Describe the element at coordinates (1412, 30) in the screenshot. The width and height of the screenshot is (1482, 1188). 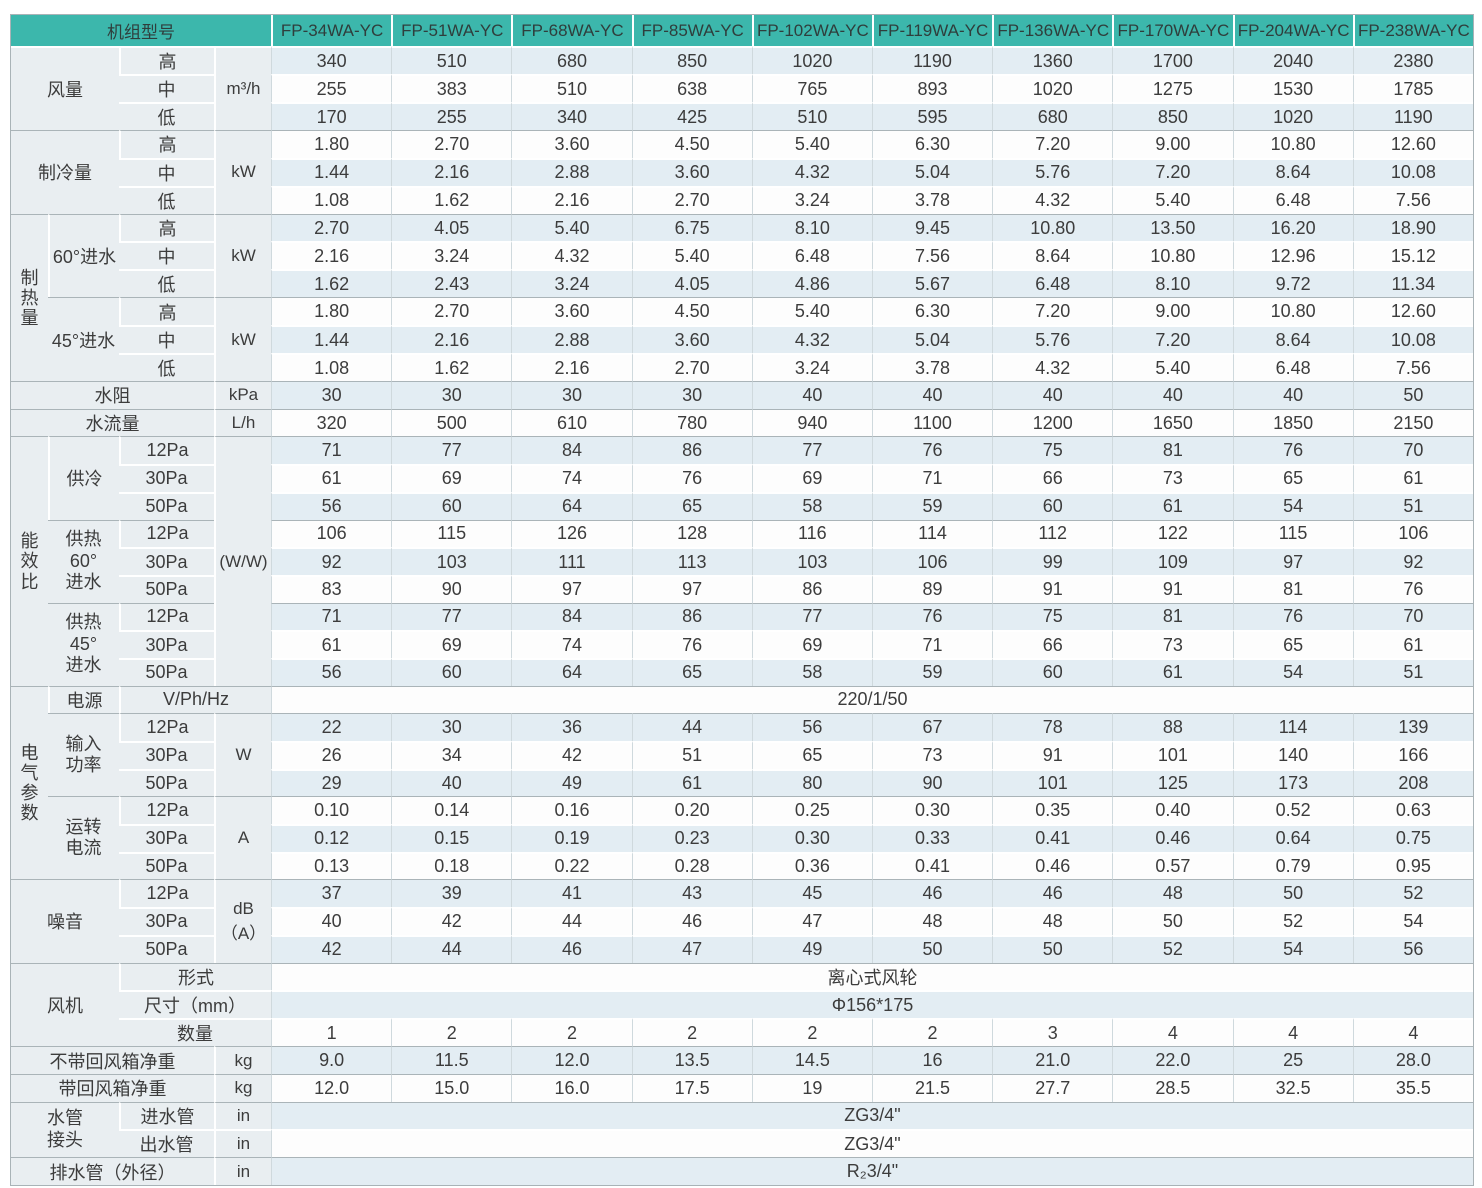
I see `model-header: FP-238WA-YC` at that location.